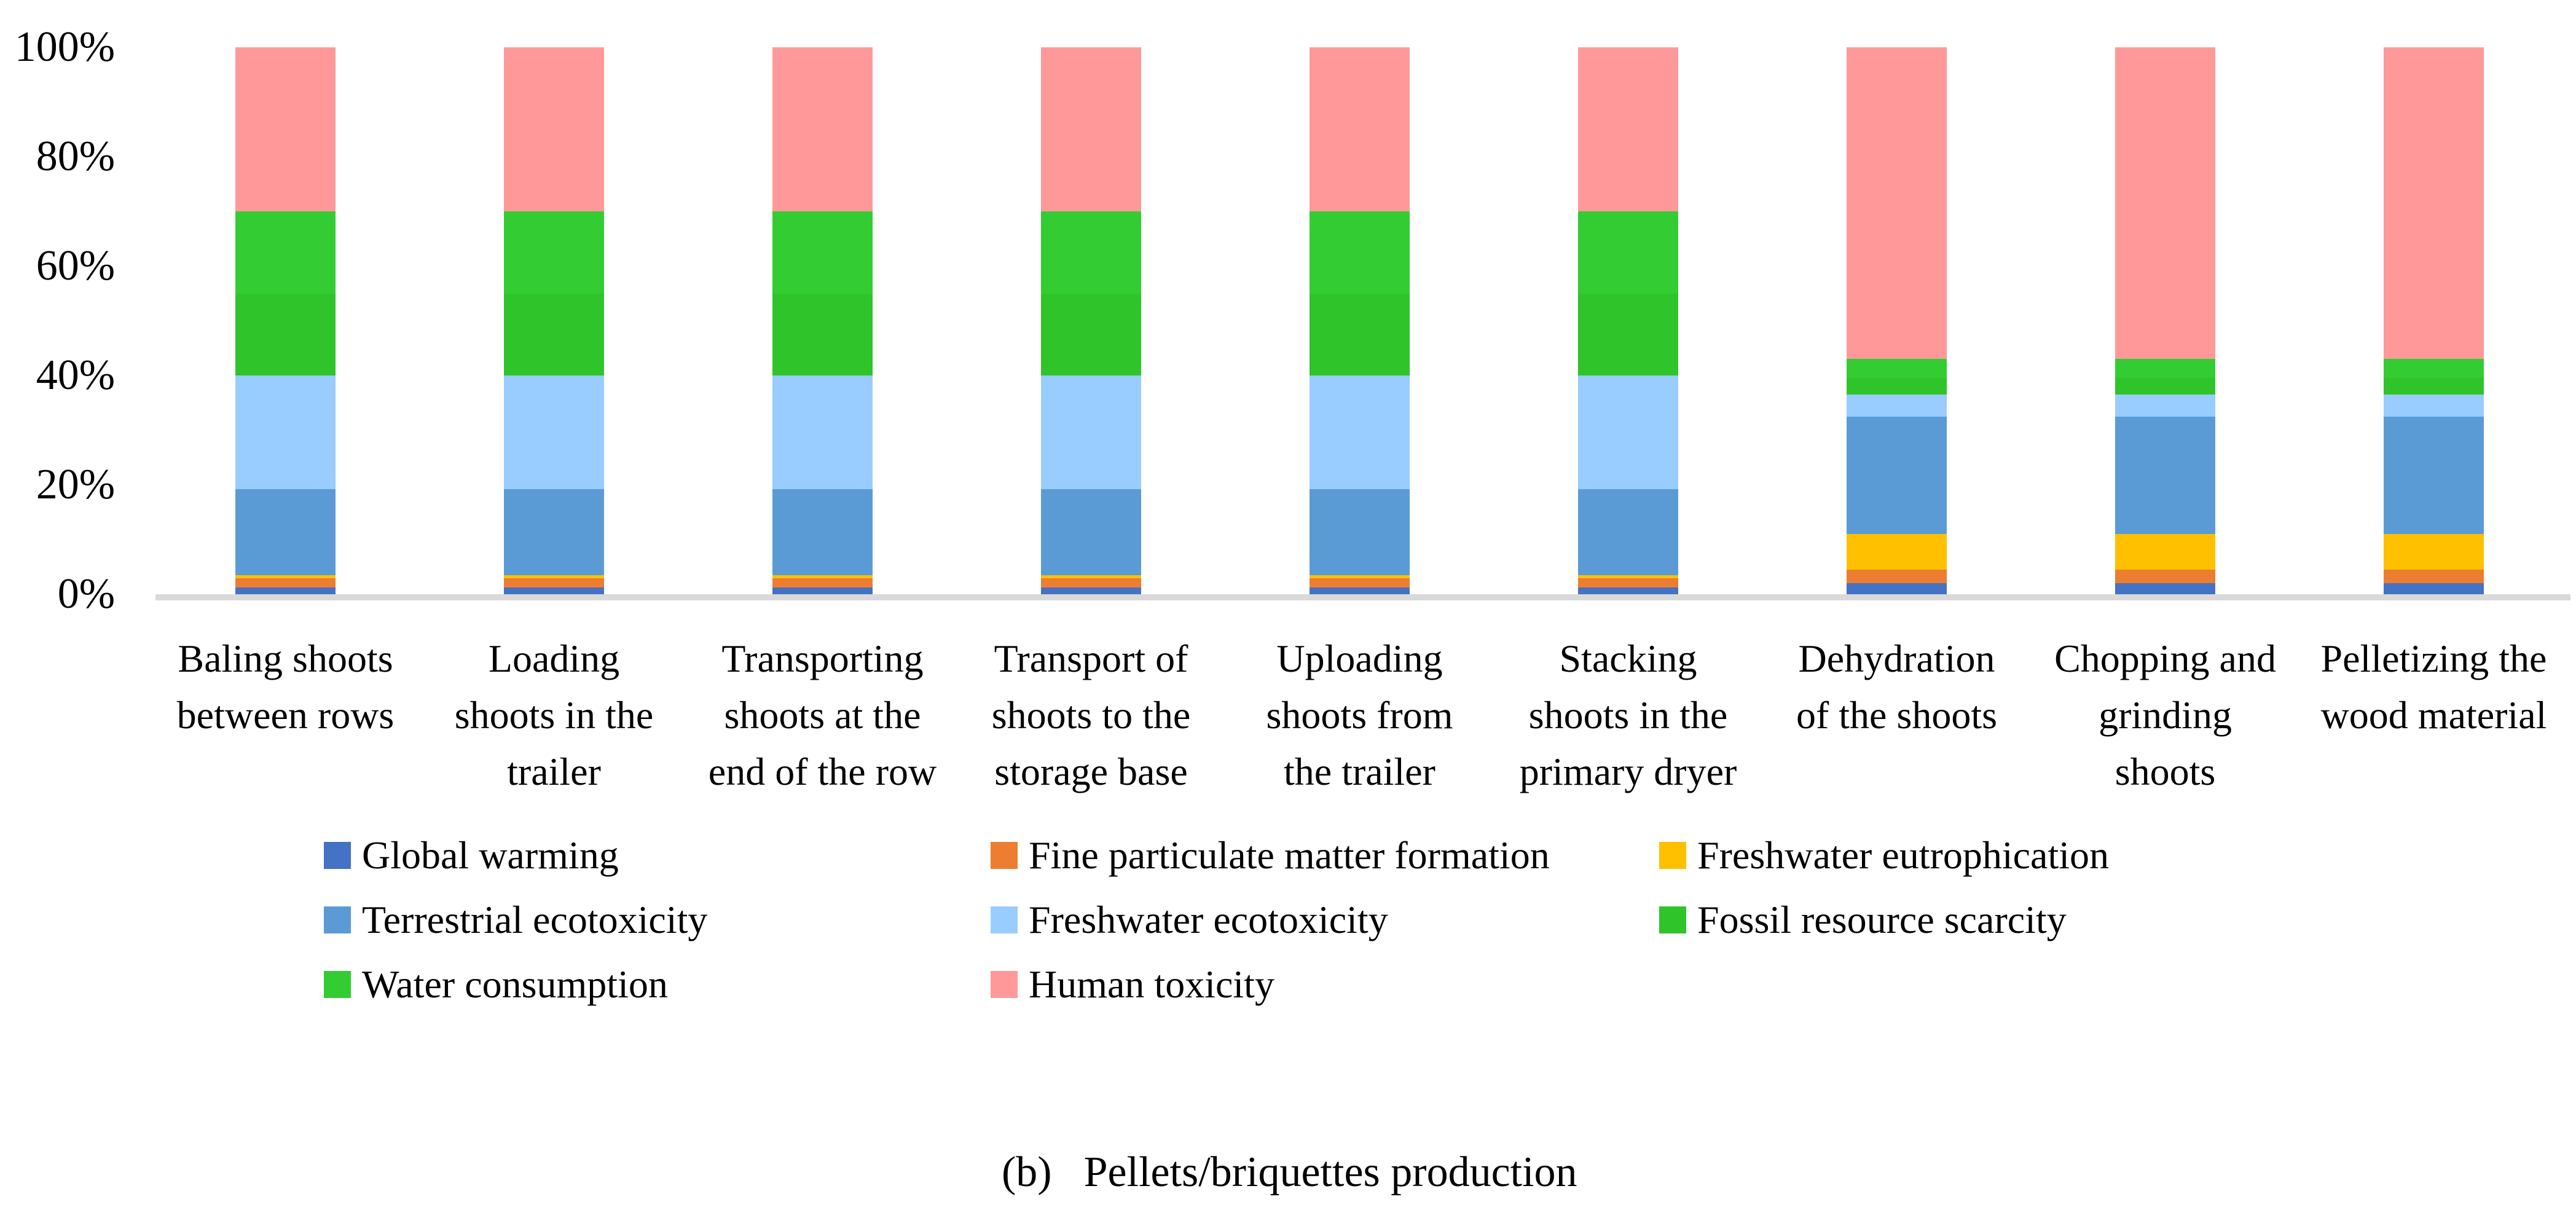 Image resolution: width=2576 pixels, height=1218 pixels. Describe the element at coordinates (1151, 984) in the screenshot. I see `legend-label: Human toxicity` at that location.